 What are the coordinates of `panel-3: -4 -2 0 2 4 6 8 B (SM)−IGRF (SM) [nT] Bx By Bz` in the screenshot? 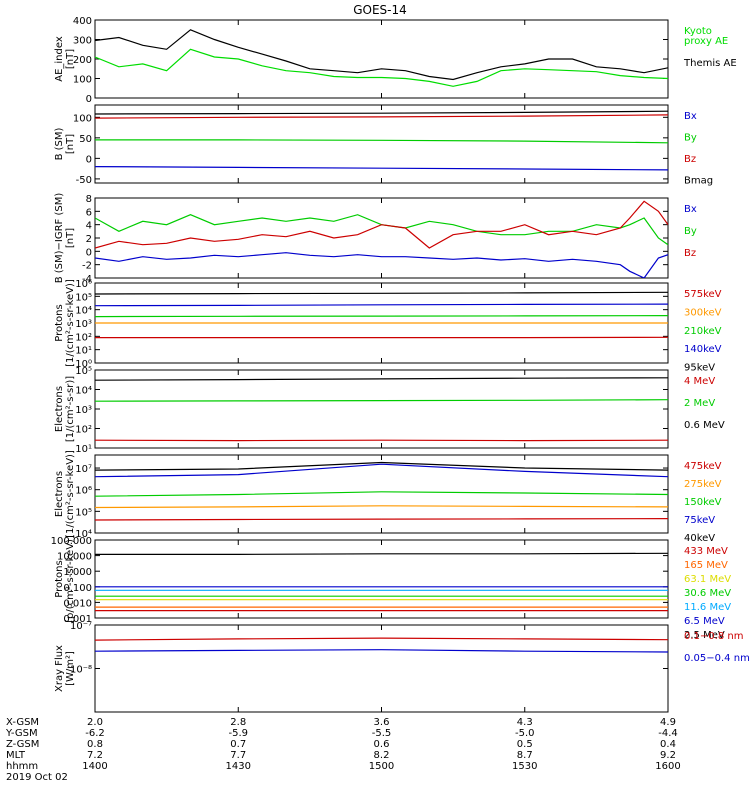 It's located at (375, 239).